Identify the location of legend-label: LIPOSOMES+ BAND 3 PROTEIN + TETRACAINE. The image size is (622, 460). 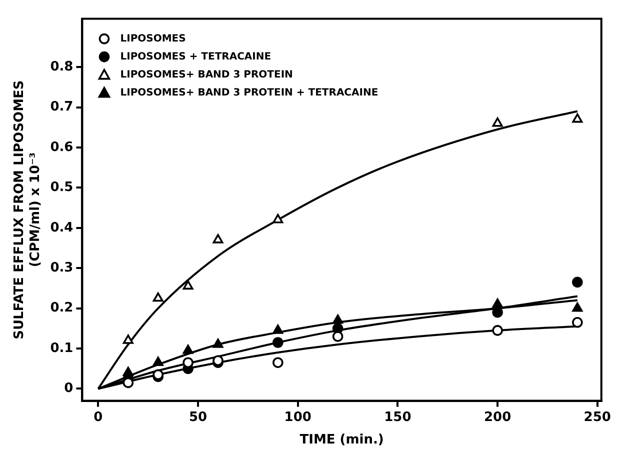
(249, 92).